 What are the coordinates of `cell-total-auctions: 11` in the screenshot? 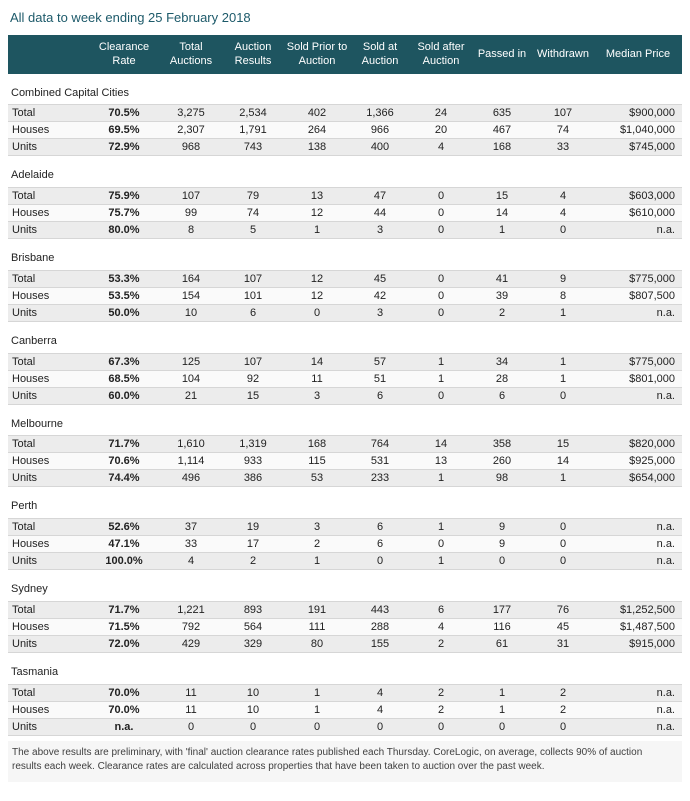 It's located at (191, 709).